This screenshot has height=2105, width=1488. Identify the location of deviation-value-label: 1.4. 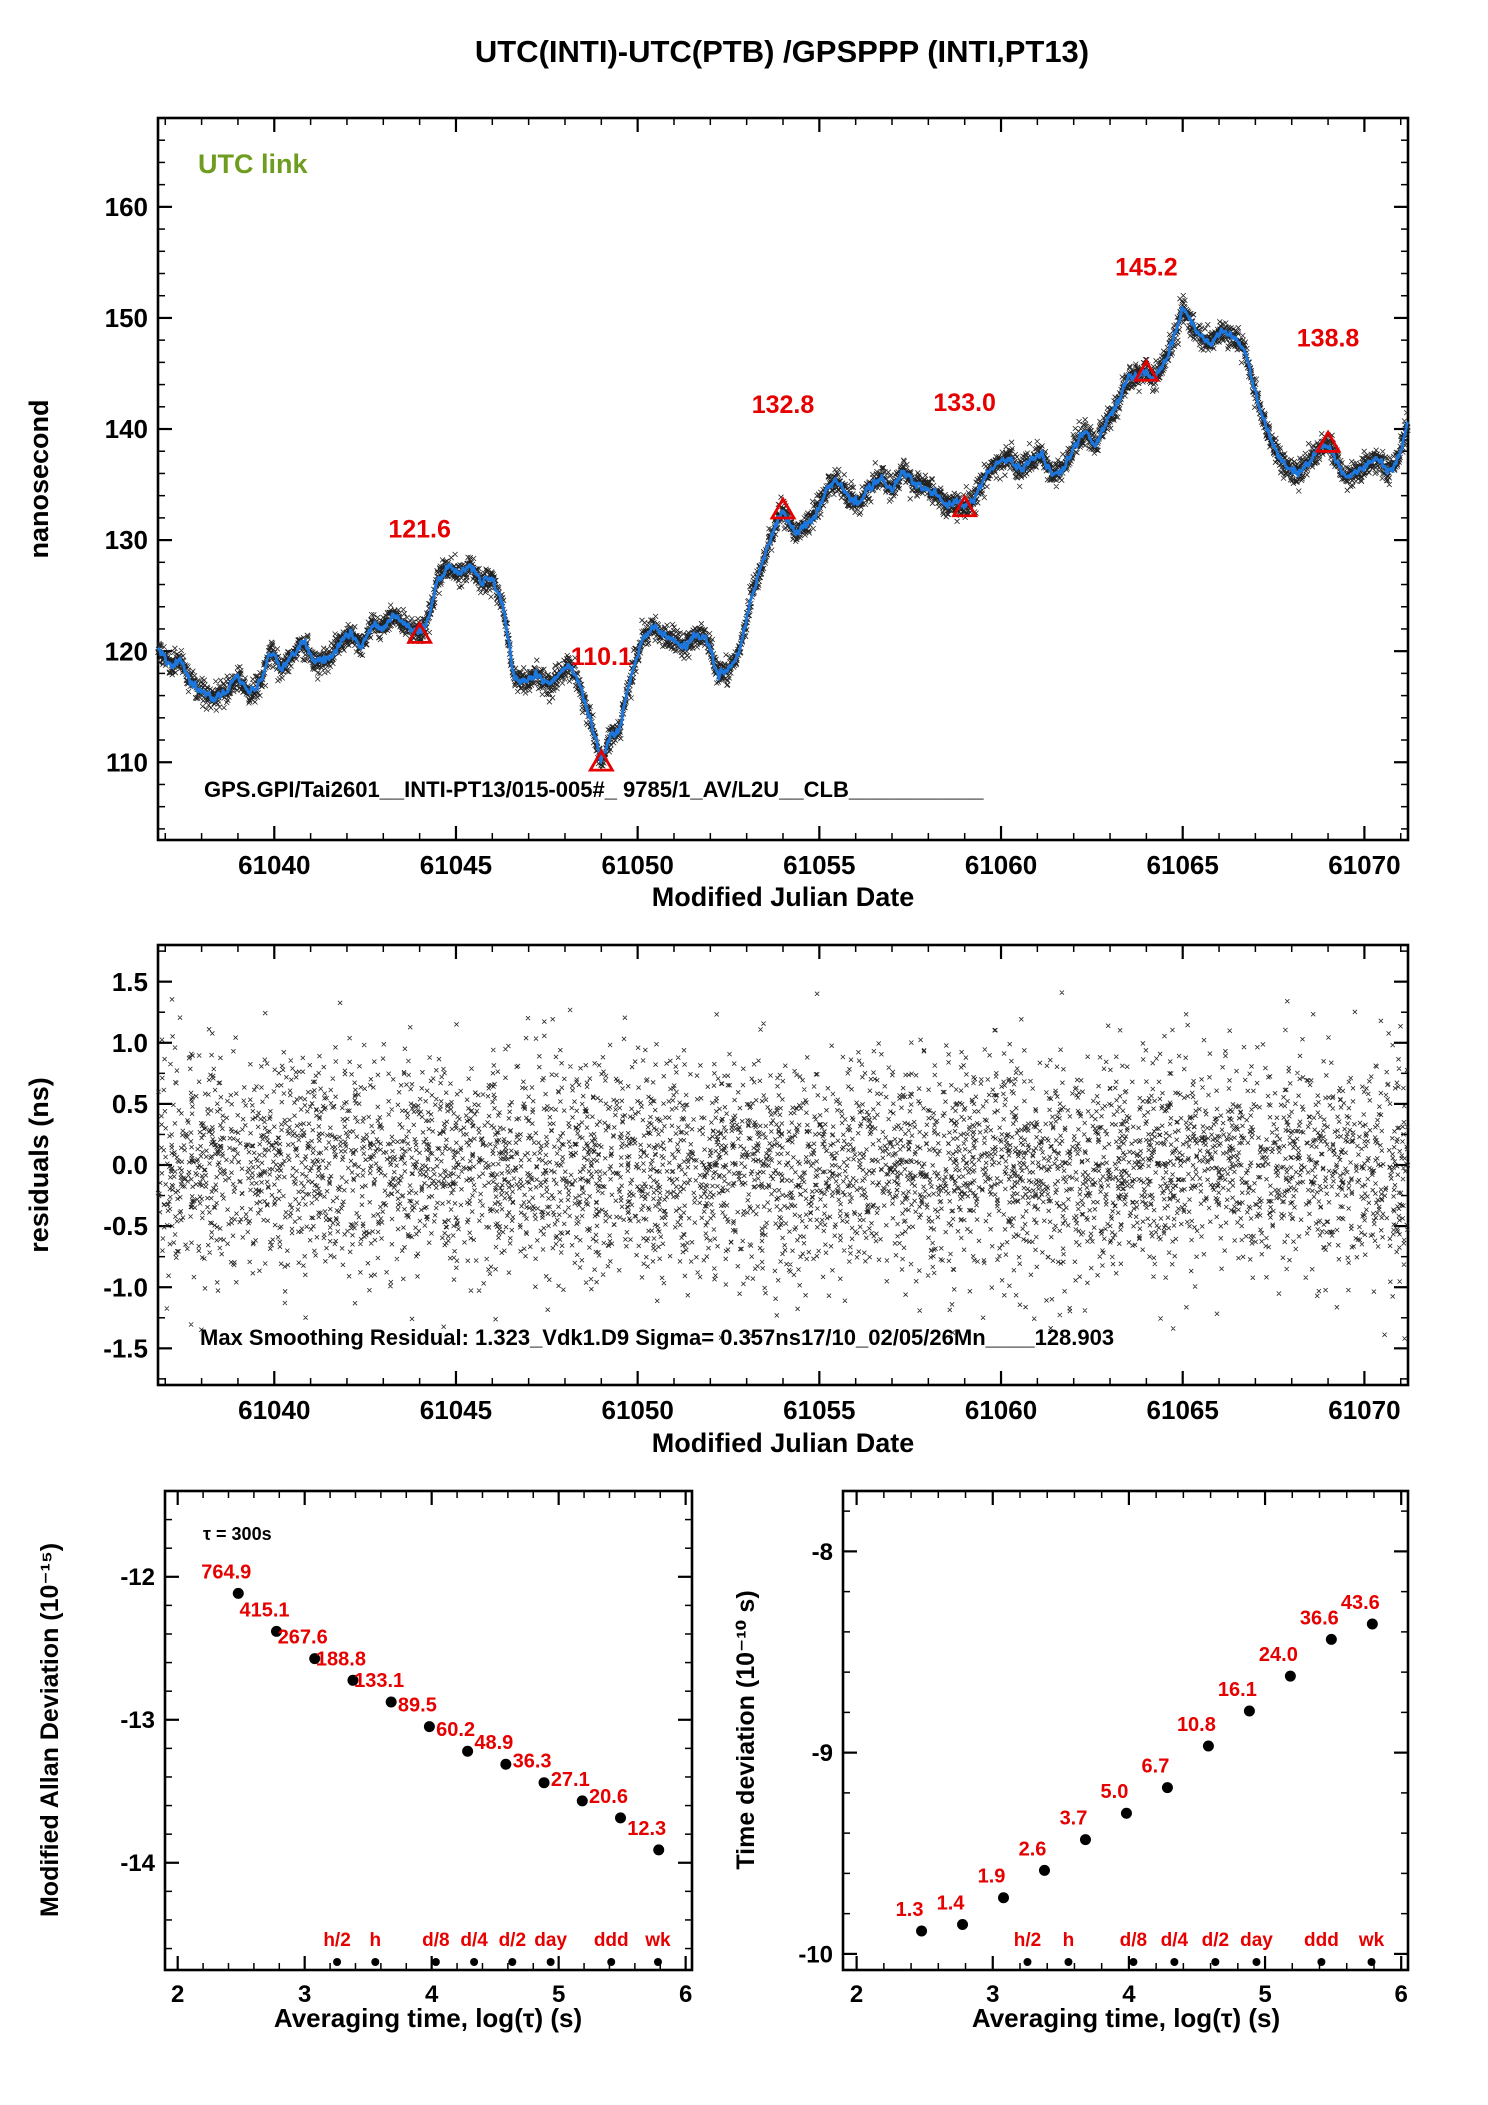
(951, 1904).